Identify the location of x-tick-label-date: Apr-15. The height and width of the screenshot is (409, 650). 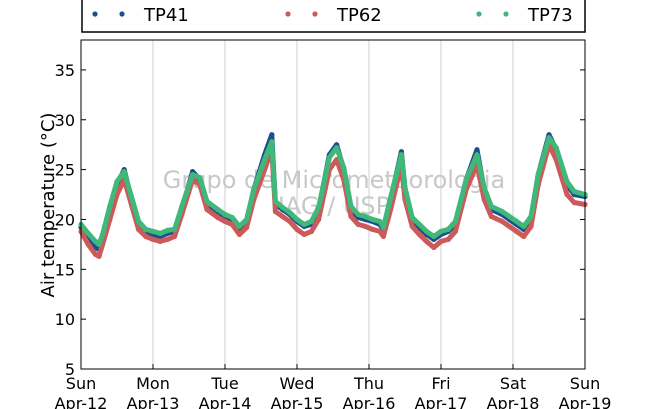
(297, 401).